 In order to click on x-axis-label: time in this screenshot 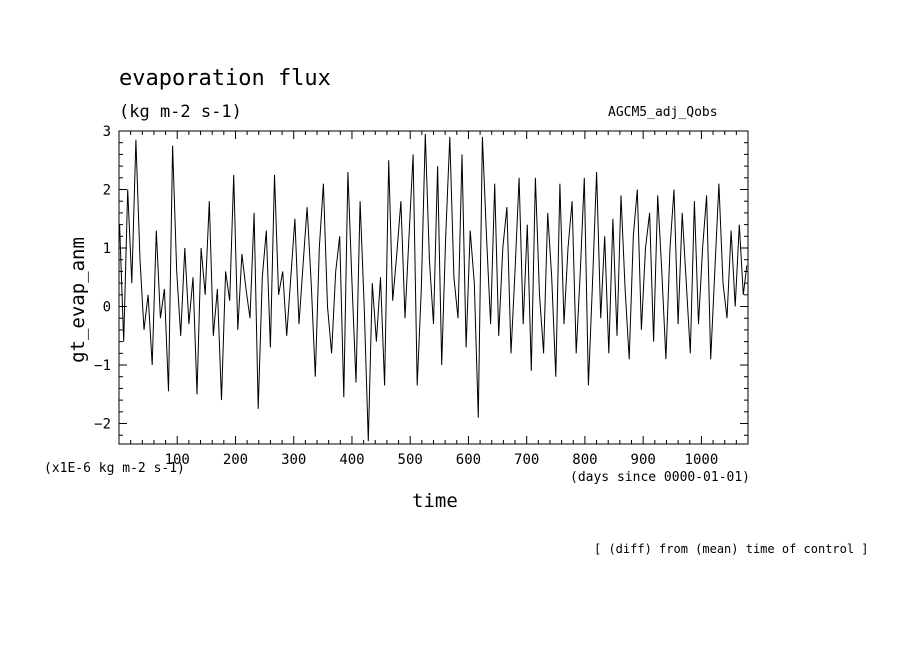, I will do `click(435, 501)`.